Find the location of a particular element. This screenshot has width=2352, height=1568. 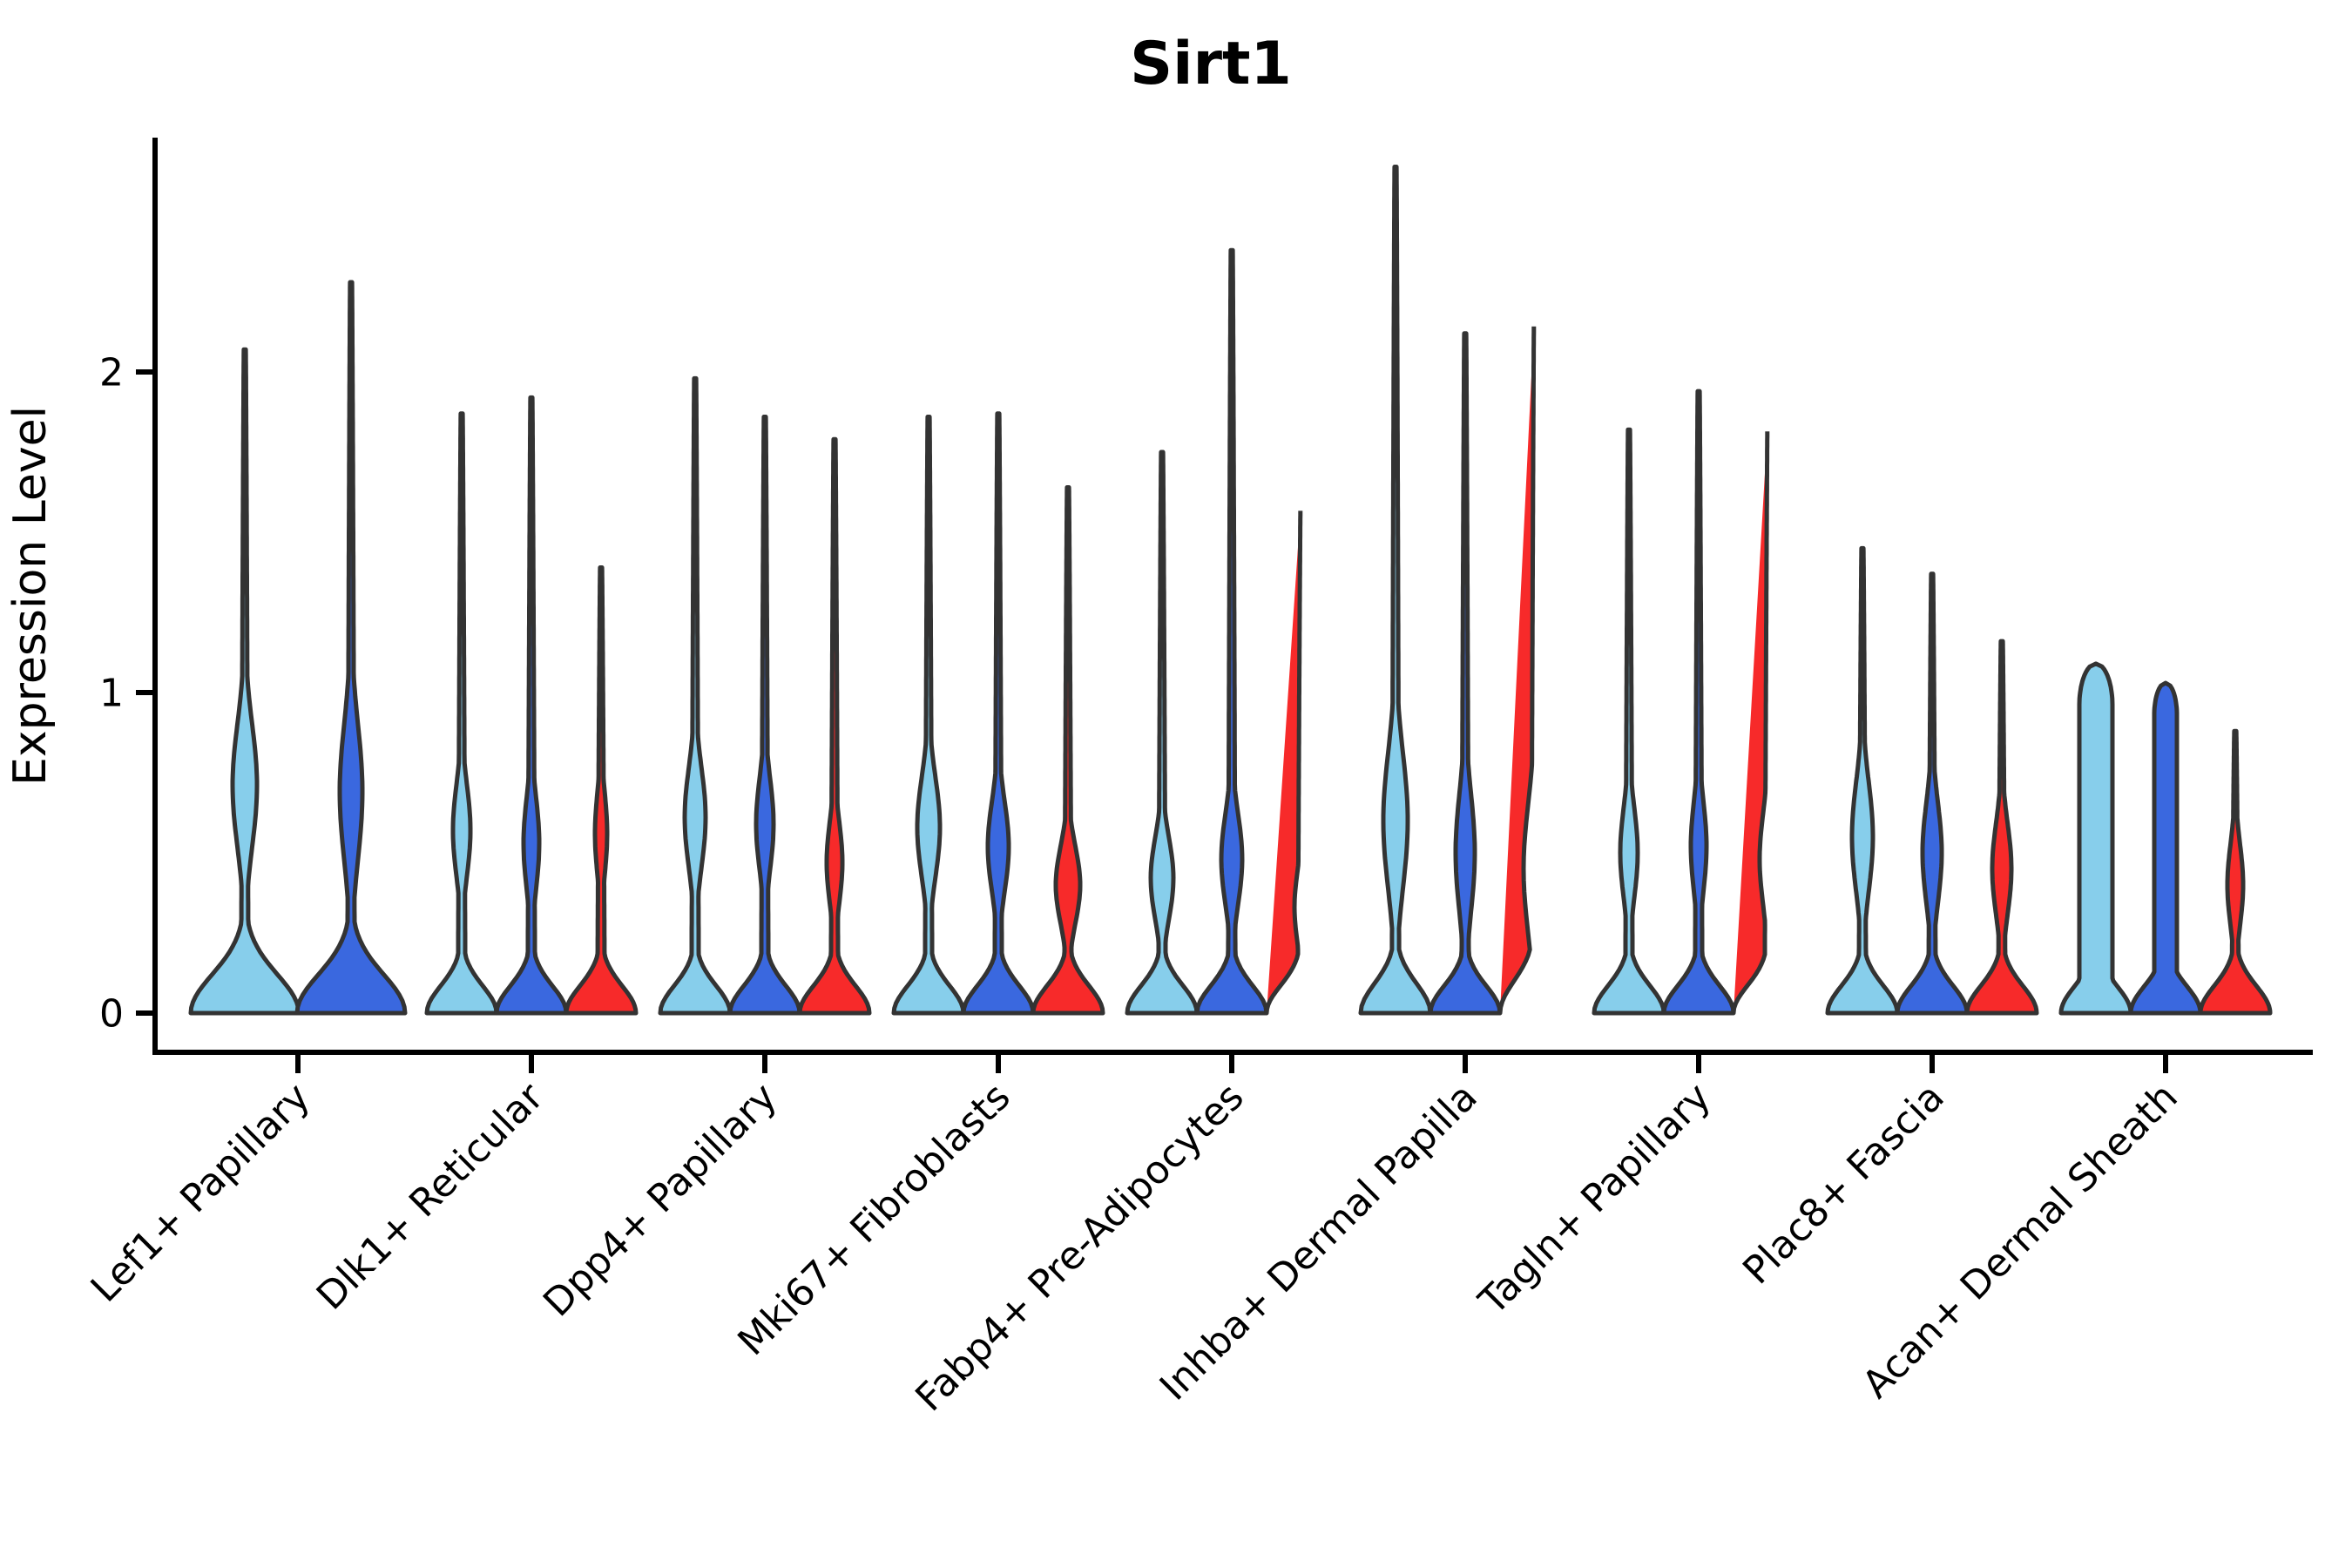

x-tick-label: Dpp4+ Papillary is located at coordinates (660, 1201).